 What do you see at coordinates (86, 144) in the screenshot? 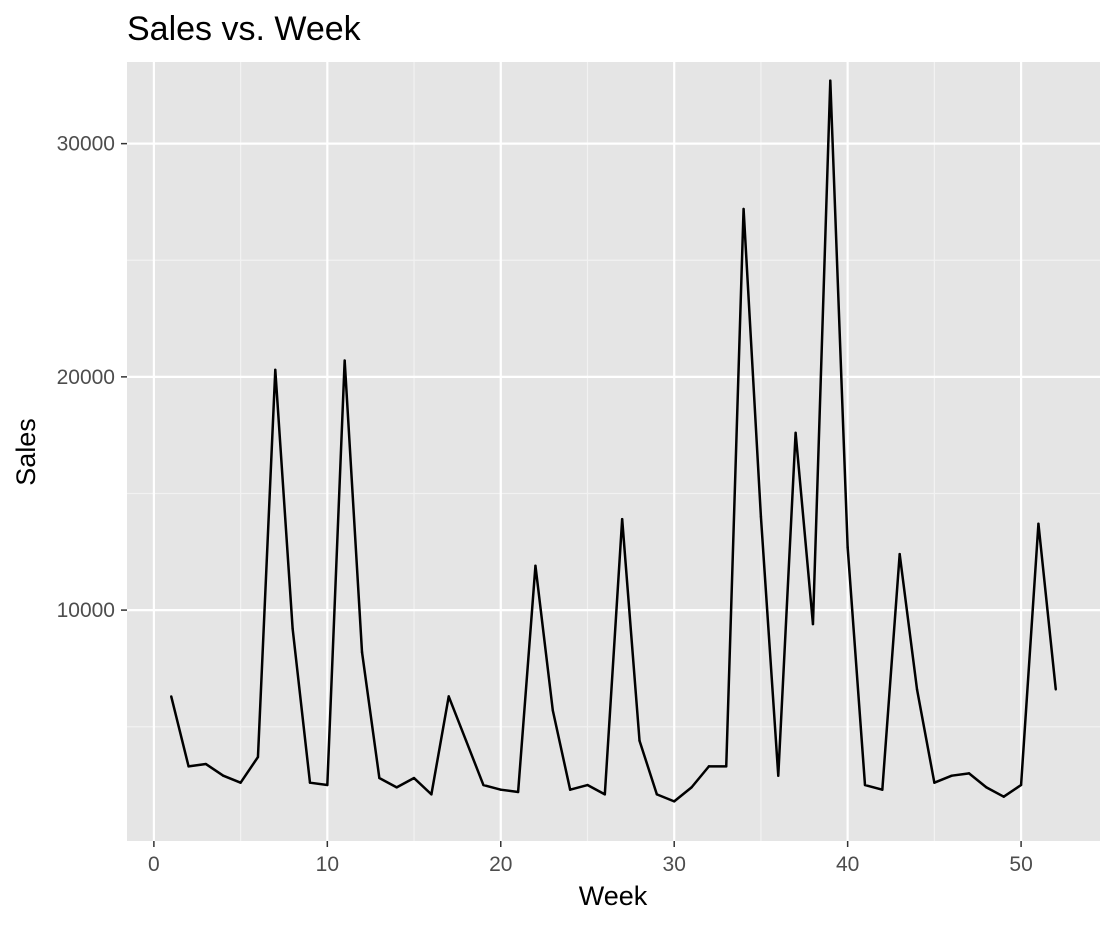
I see `y-axis-tick-label: 30000` at bounding box center [86, 144].